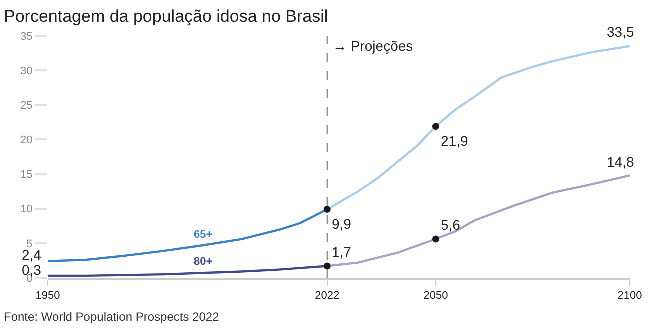 The height and width of the screenshot is (331, 656). Describe the element at coordinates (26, 106) in the screenshot. I see `y-tick-label: 25` at that location.